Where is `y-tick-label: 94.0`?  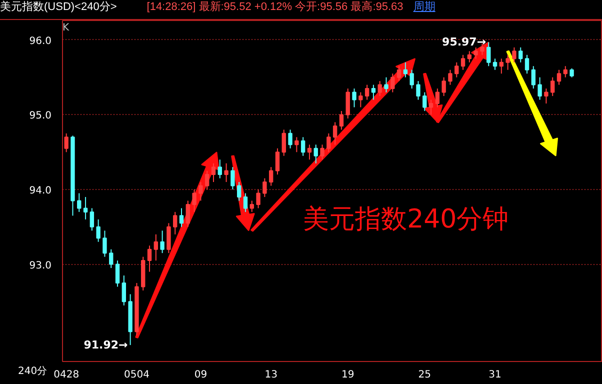 y-tick-label: 94.0 is located at coordinates (40, 191).